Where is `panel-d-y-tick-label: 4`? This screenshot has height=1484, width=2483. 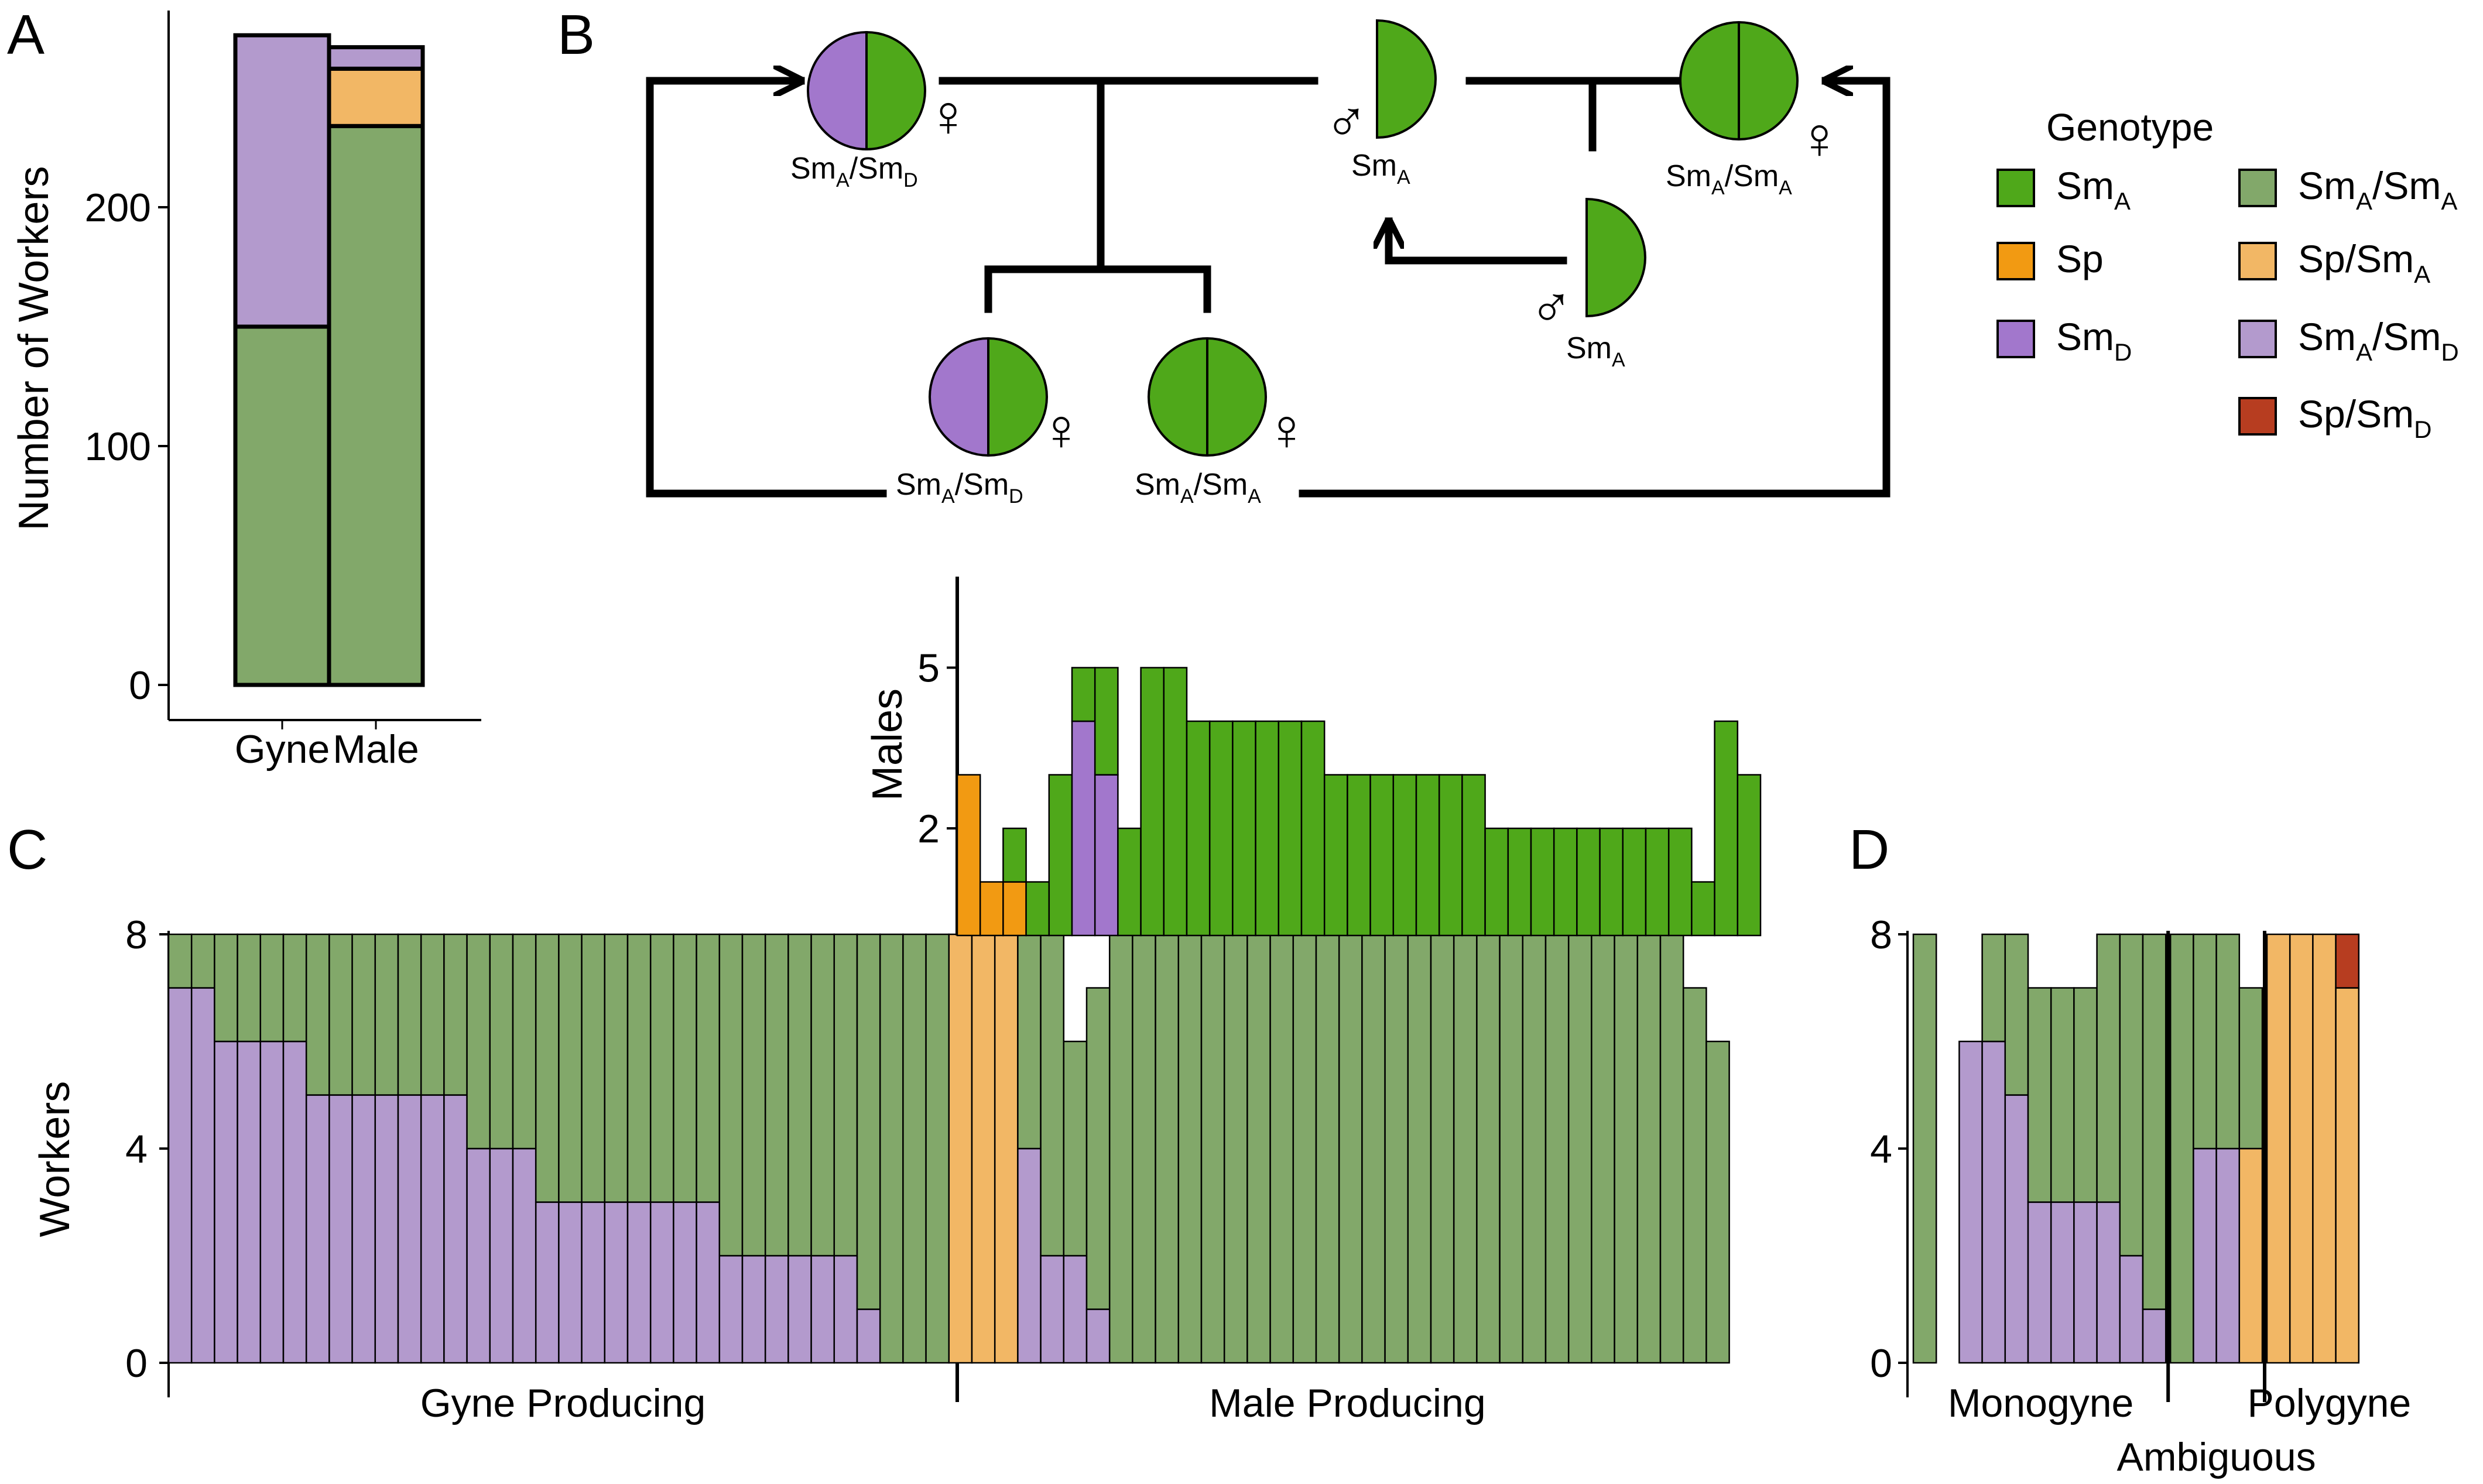
panel-d-y-tick-label: 4 is located at coordinates (1881, 1149).